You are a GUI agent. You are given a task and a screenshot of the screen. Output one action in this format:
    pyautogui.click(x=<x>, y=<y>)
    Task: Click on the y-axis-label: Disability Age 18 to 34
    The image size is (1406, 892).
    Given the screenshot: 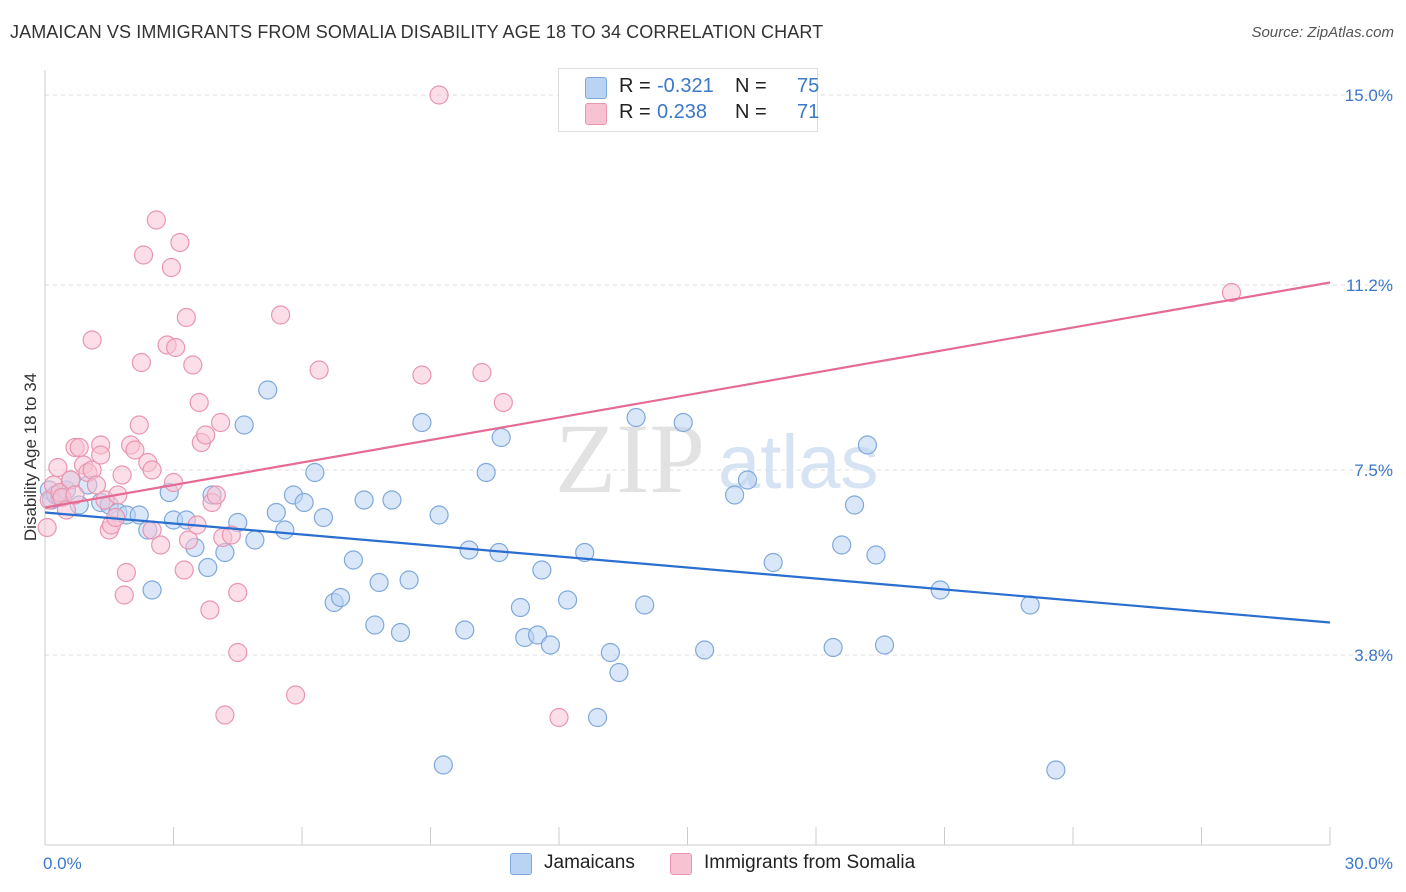 What is the action you would take?
    pyautogui.click(x=30, y=457)
    